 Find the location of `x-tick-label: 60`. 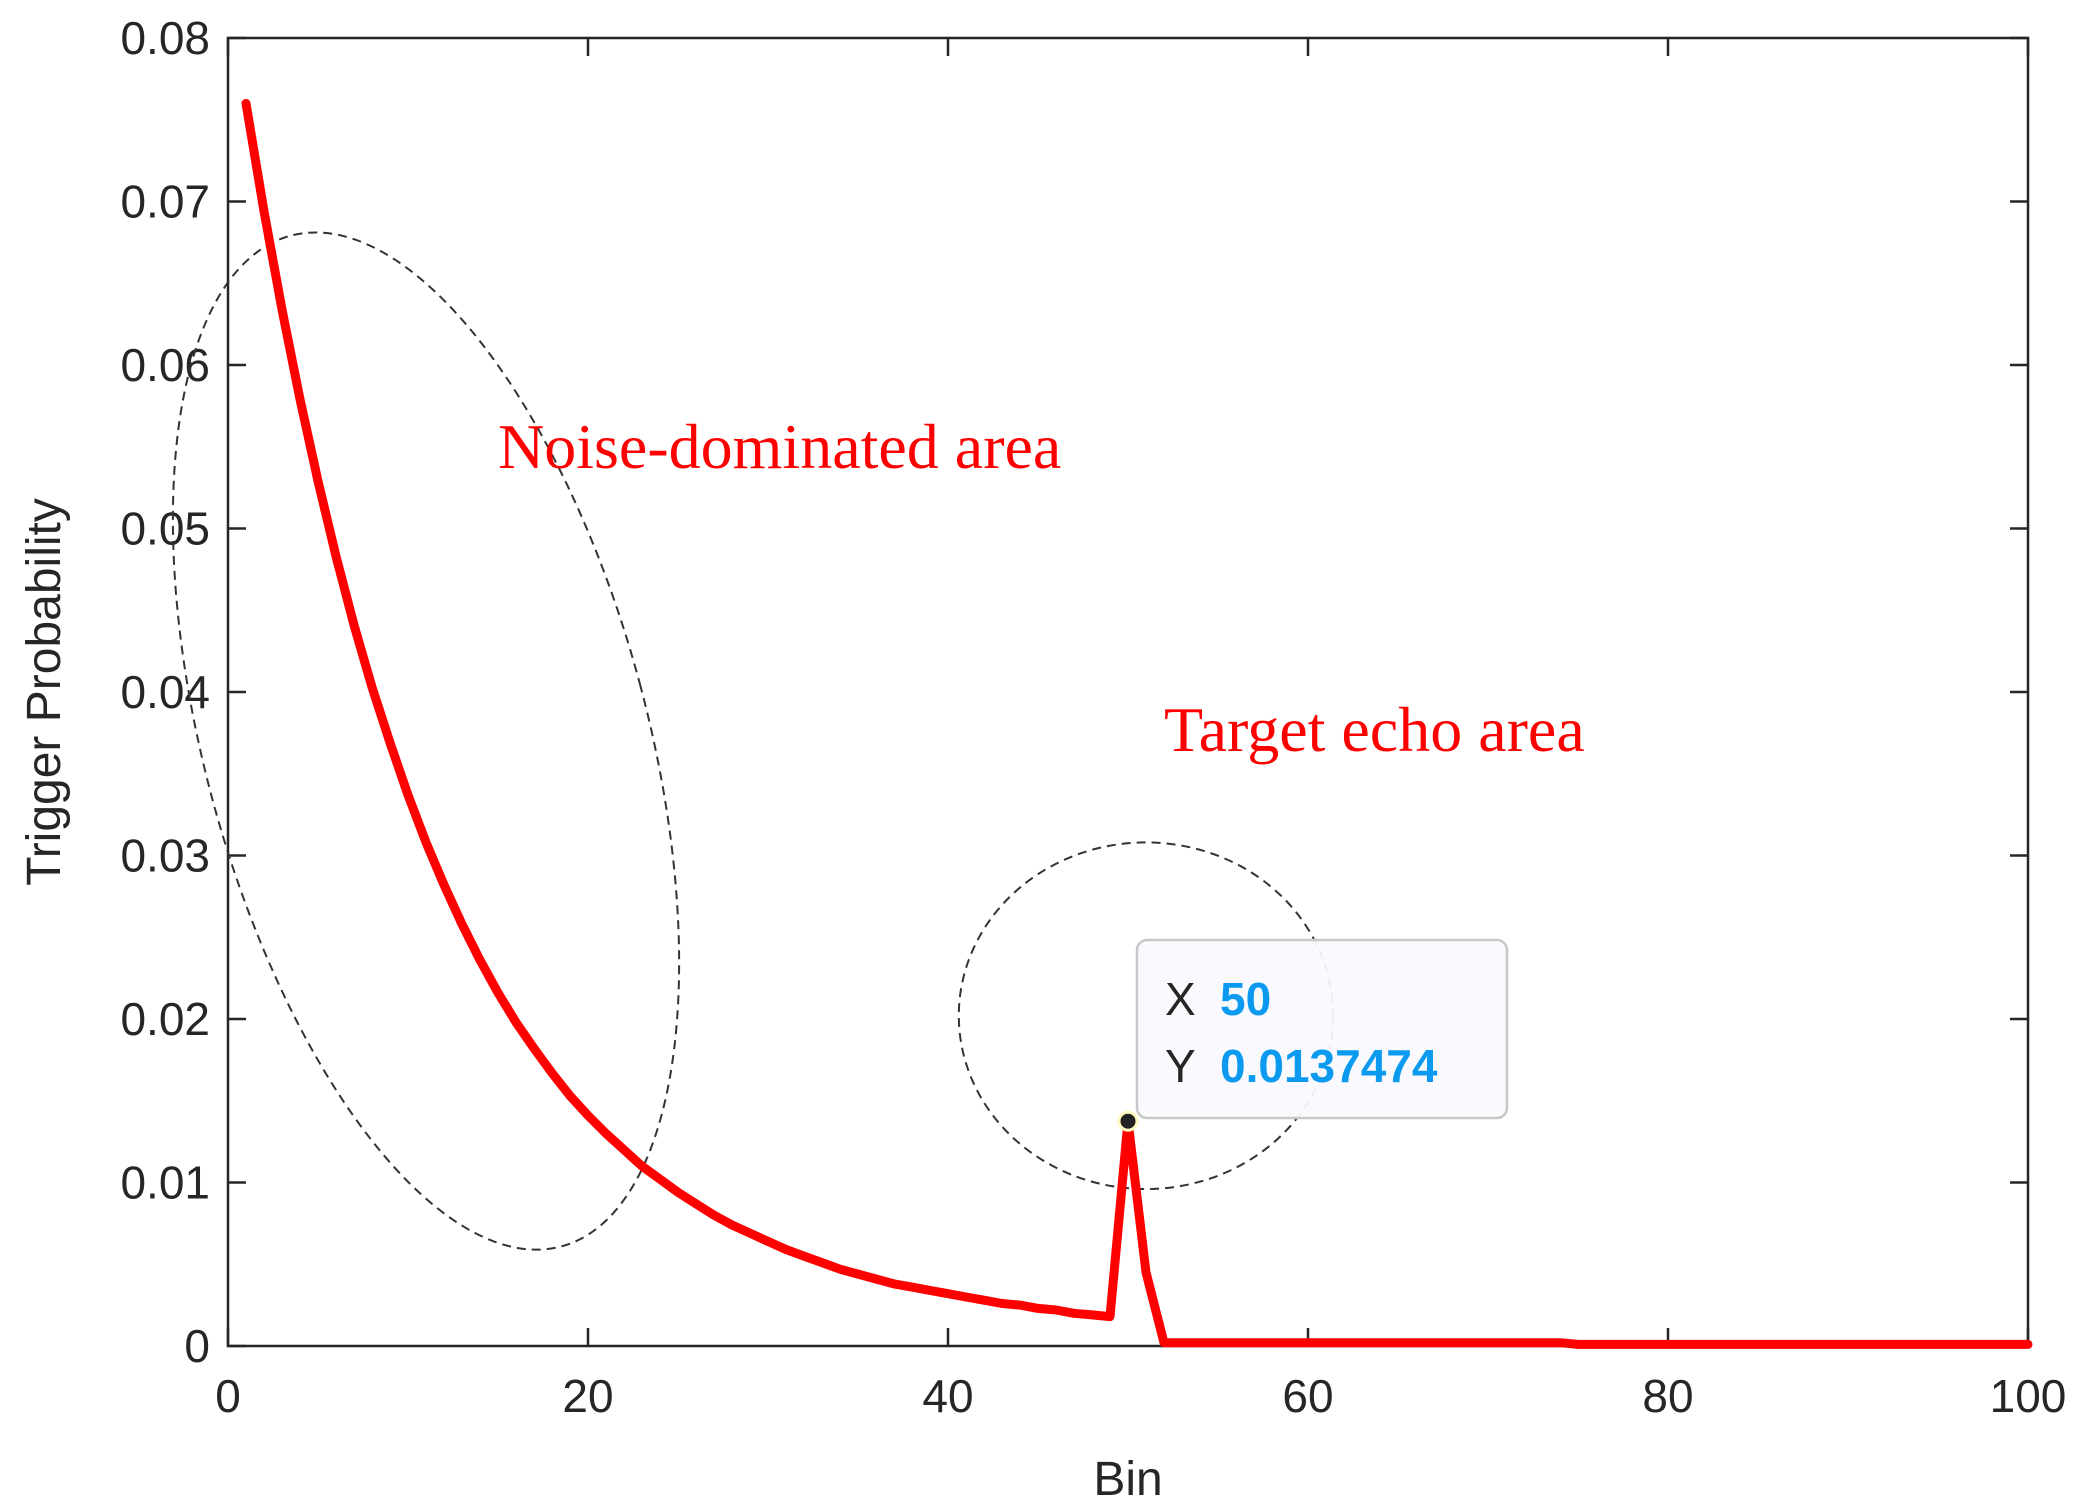

x-tick-label: 60 is located at coordinates (1307, 1396).